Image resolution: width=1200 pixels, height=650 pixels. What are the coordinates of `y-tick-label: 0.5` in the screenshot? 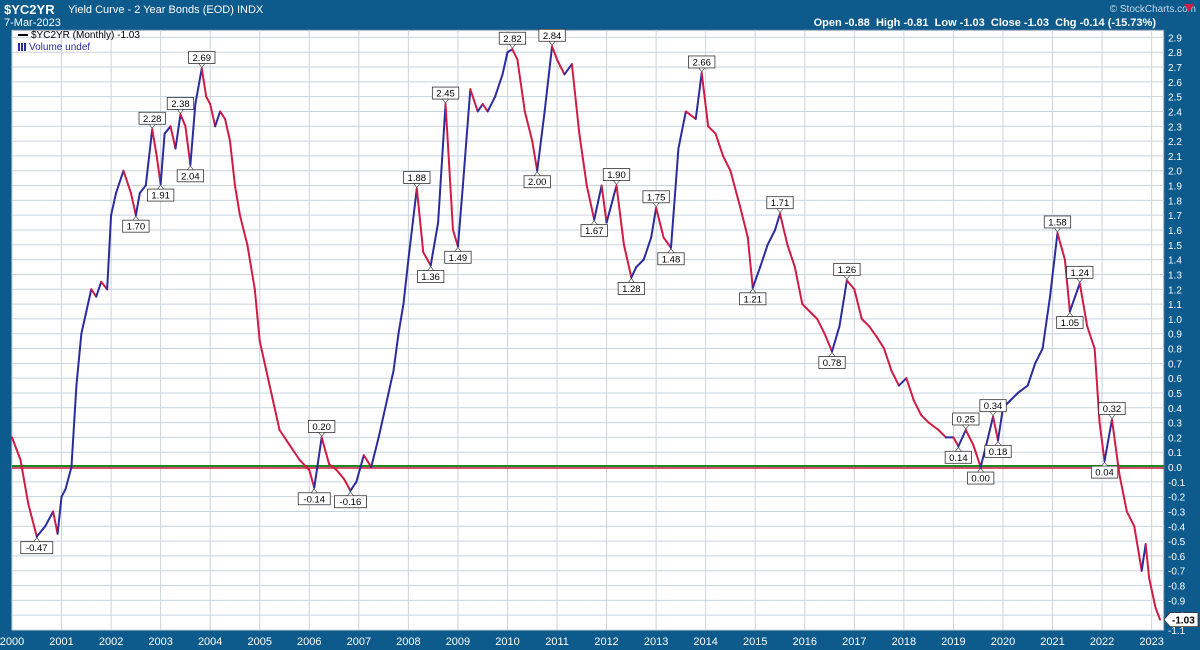 It's located at (1175, 394).